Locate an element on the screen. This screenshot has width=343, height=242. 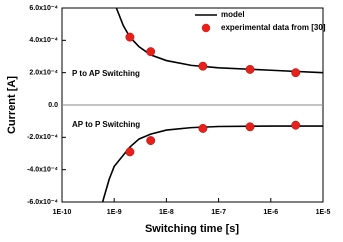
y-tick-label: -6.0x10⁻⁴ is located at coordinates (42, 202).